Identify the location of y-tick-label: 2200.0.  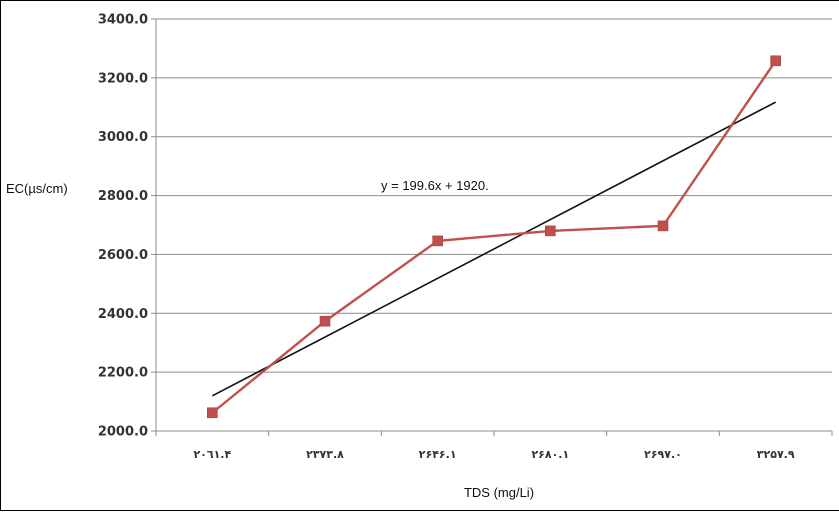
(123, 373).